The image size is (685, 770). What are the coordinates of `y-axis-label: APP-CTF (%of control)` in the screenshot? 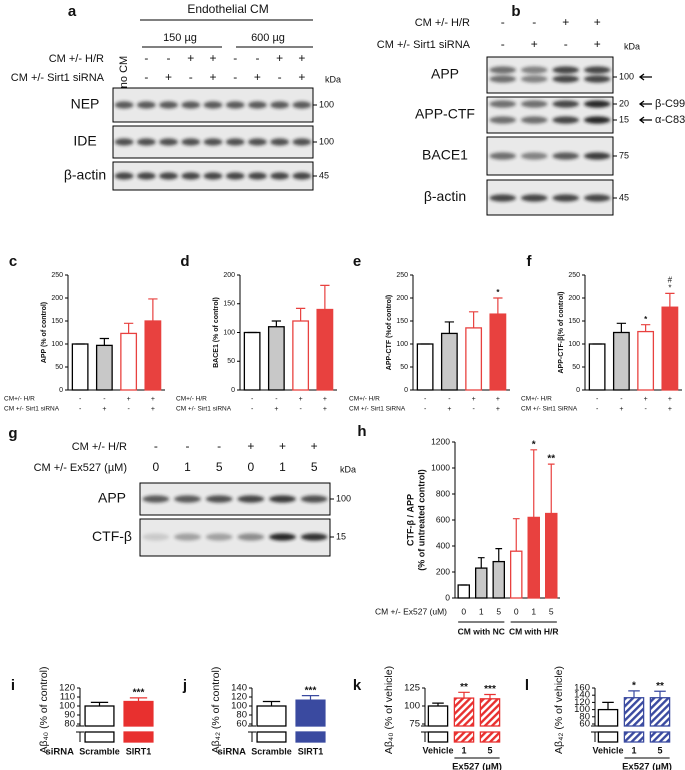 It's located at (389, 332).